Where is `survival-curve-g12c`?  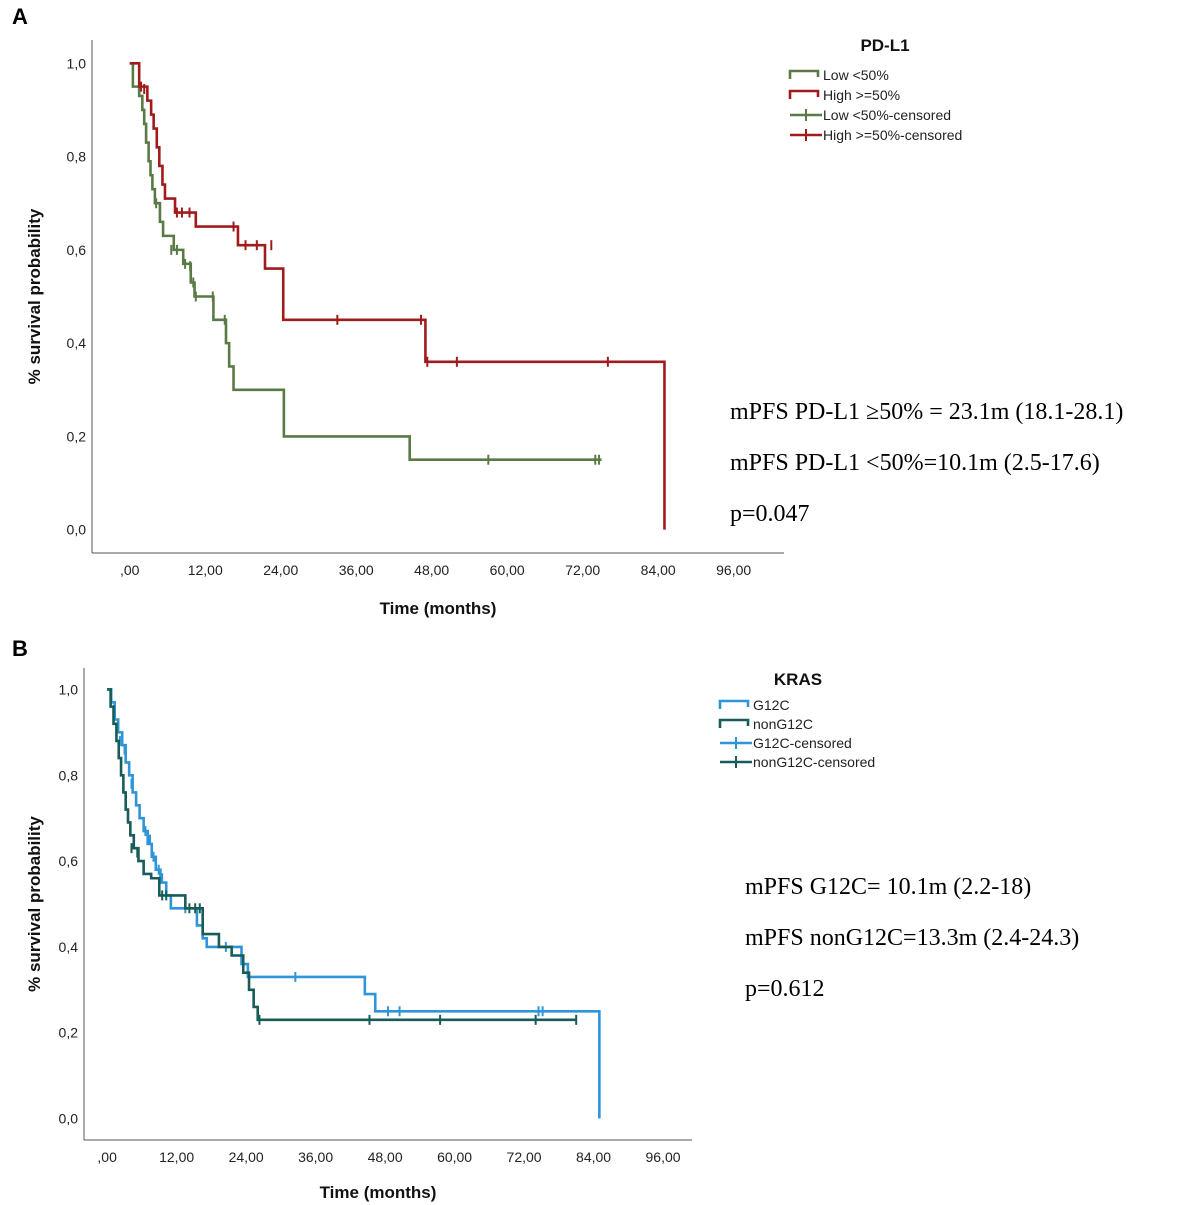
survival-curve-g12c is located at coordinates (354, 903).